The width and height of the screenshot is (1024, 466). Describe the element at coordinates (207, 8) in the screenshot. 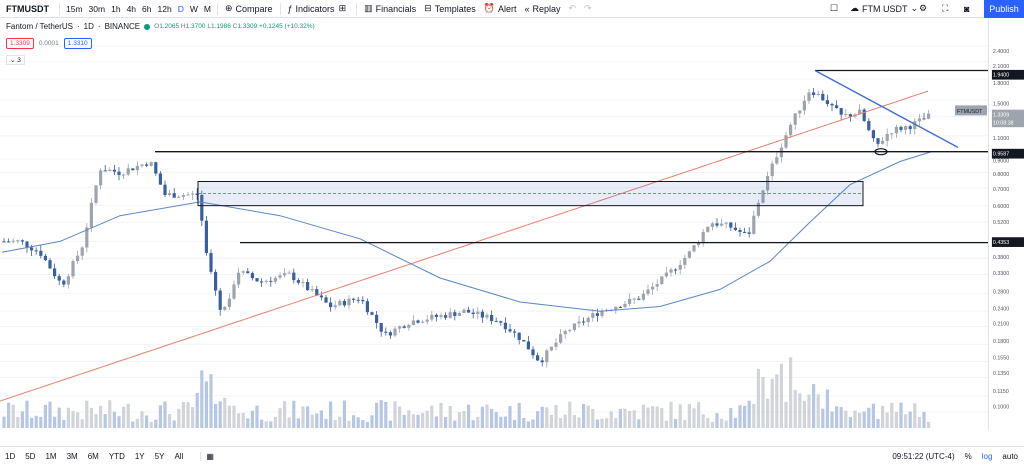

I see `timeframe-m: M` at that location.